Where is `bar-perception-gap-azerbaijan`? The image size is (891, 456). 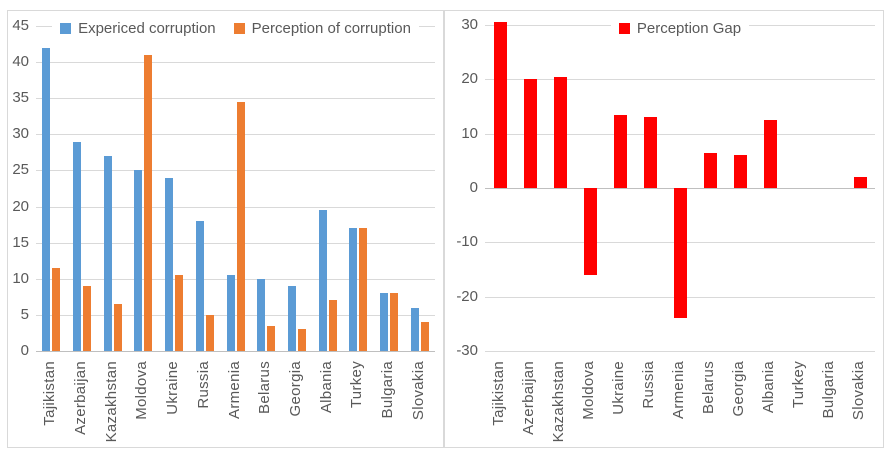
bar-perception-gap-azerbaijan is located at coordinates (530, 133).